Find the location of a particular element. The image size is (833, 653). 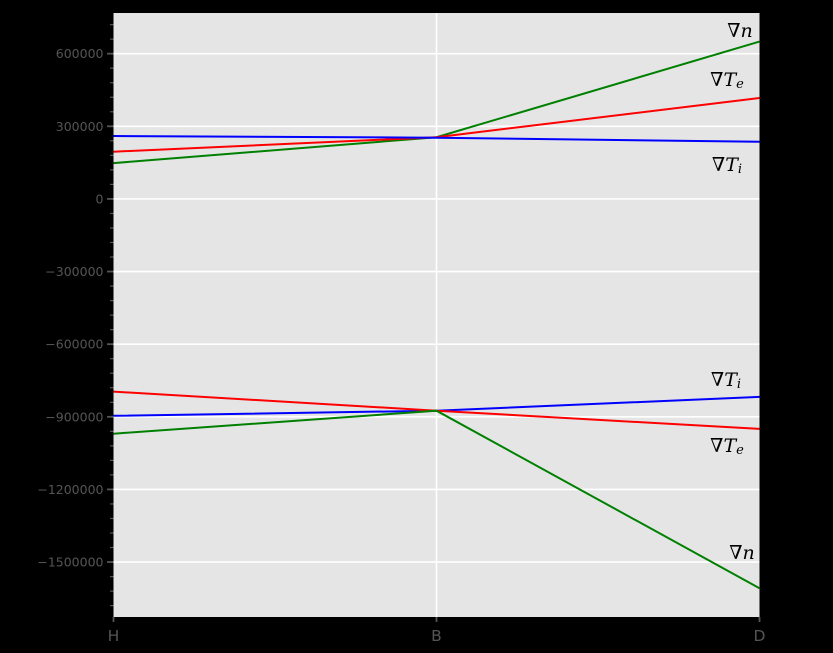

label-grad-Te-top: ∇Te is located at coordinates (727, 80).